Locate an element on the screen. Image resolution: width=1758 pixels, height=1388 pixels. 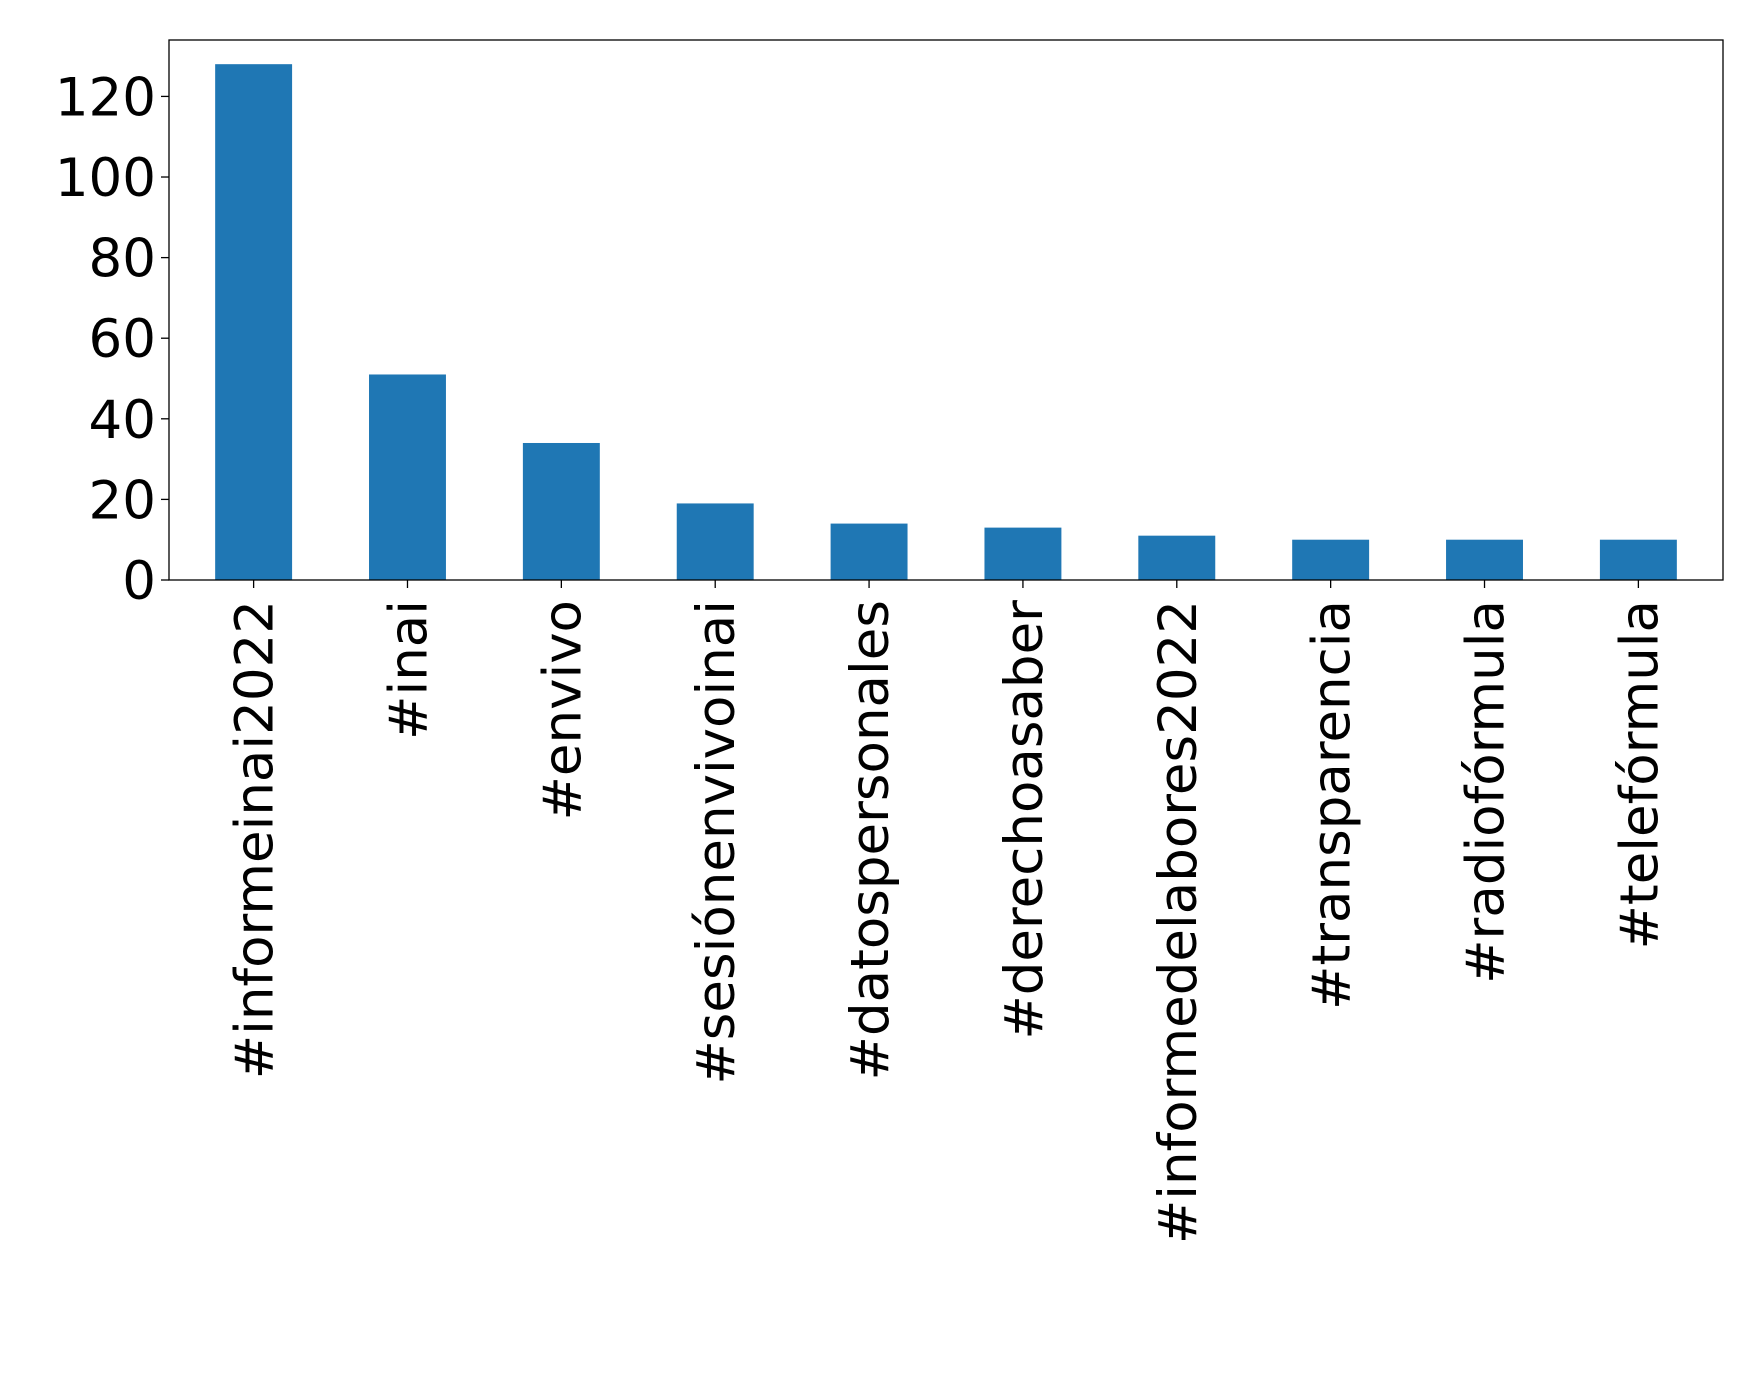
x-tick-label: #derechoasaber is located at coordinates (1024, 820).